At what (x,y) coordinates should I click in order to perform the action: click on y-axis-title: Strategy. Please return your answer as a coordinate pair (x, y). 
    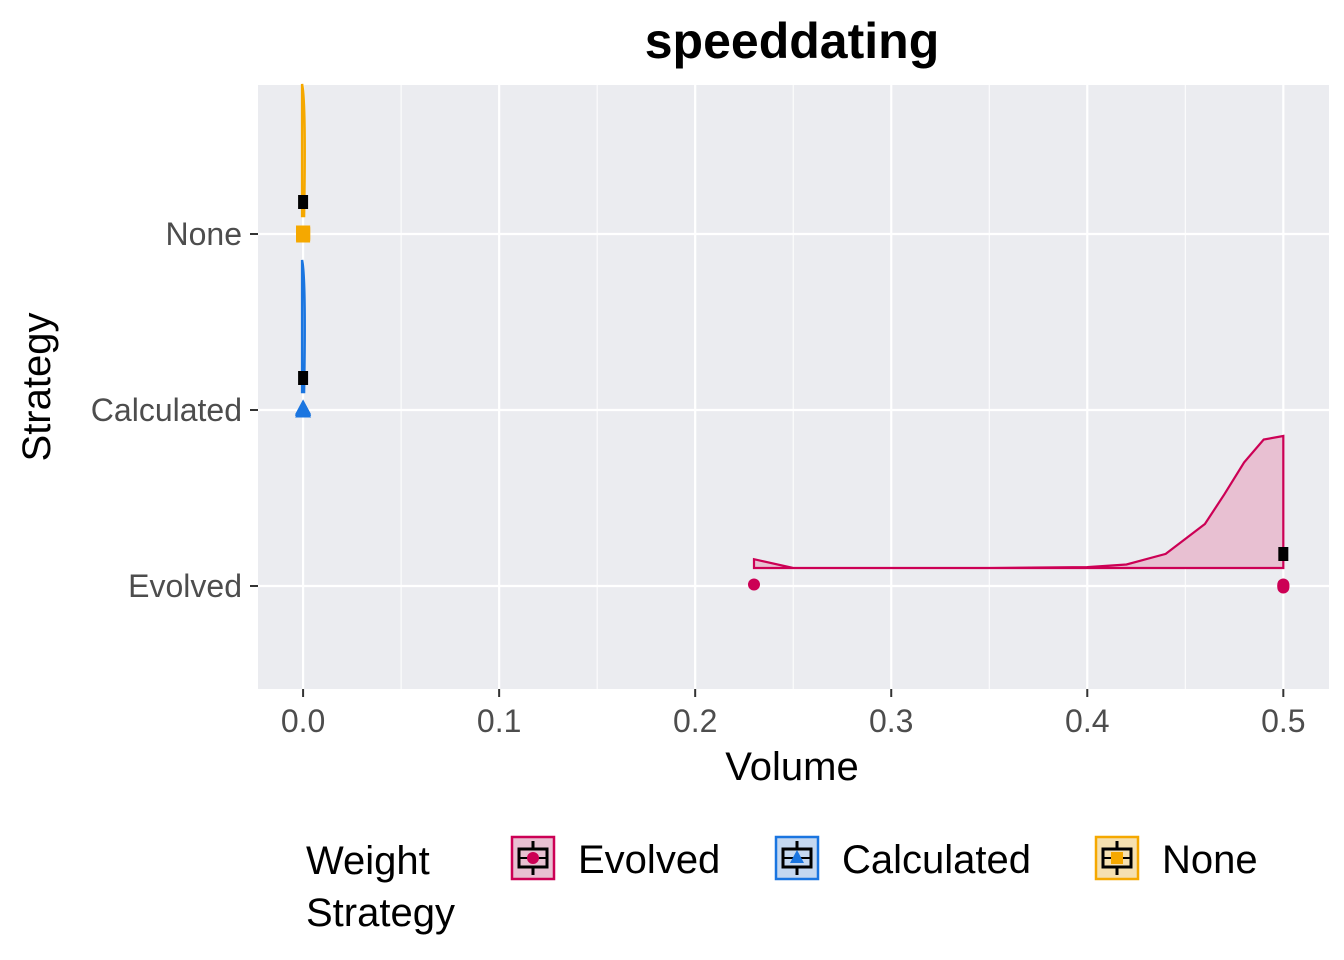
    Looking at the image, I should click on (37, 387).